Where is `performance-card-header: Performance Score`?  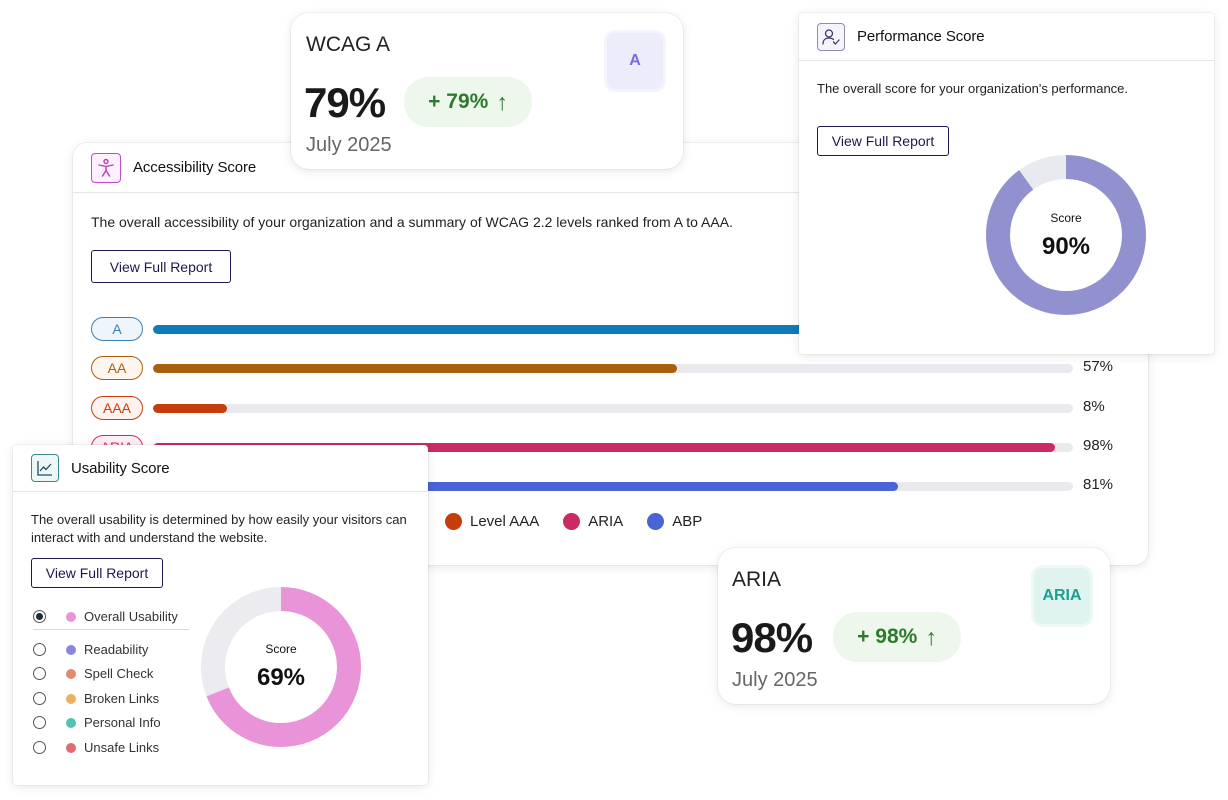 performance-card-header: Performance Score is located at coordinates (1006, 37).